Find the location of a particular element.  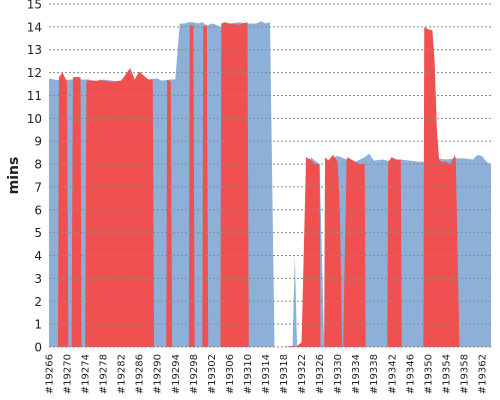

y-tick-label: 14 is located at coordinates (34, 27).